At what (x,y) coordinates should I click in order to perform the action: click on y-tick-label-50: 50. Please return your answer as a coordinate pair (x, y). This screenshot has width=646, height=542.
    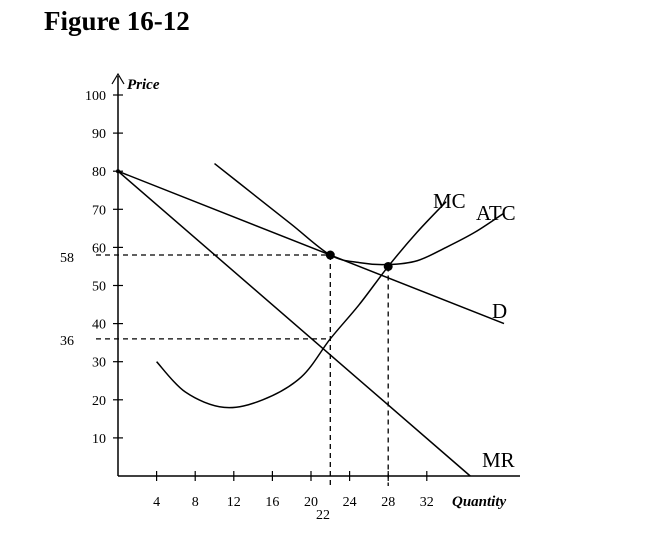
    Looking at the image, I should click on (99, 287).